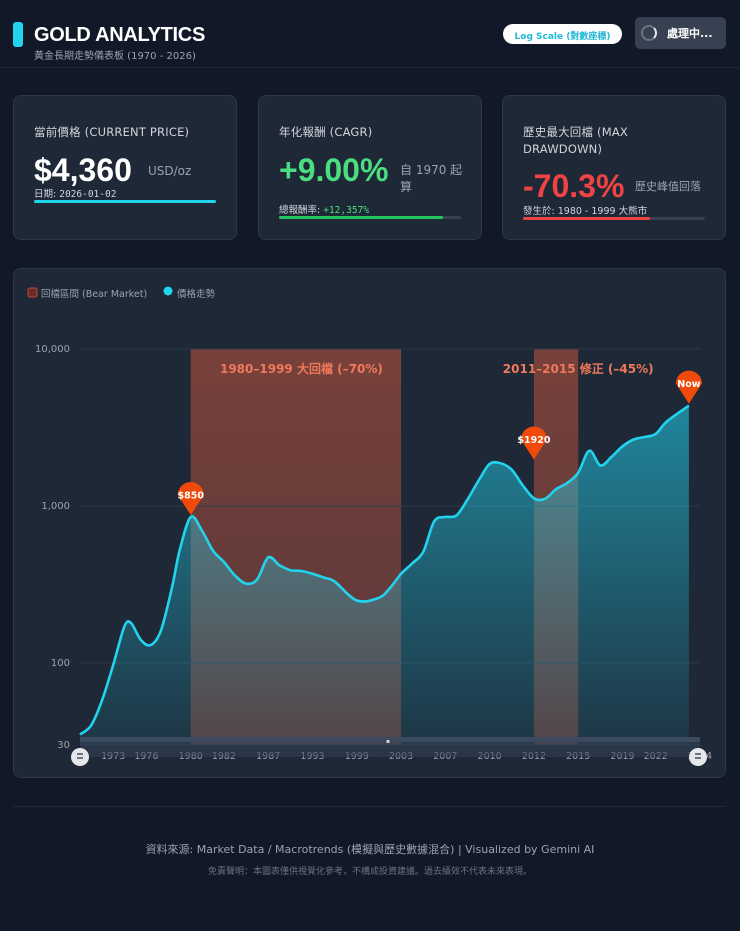  What do you see at coordinates (55, 506) in the screenshot?
I see `y-tick-label: 1,000` at bounding box center [55, 506].